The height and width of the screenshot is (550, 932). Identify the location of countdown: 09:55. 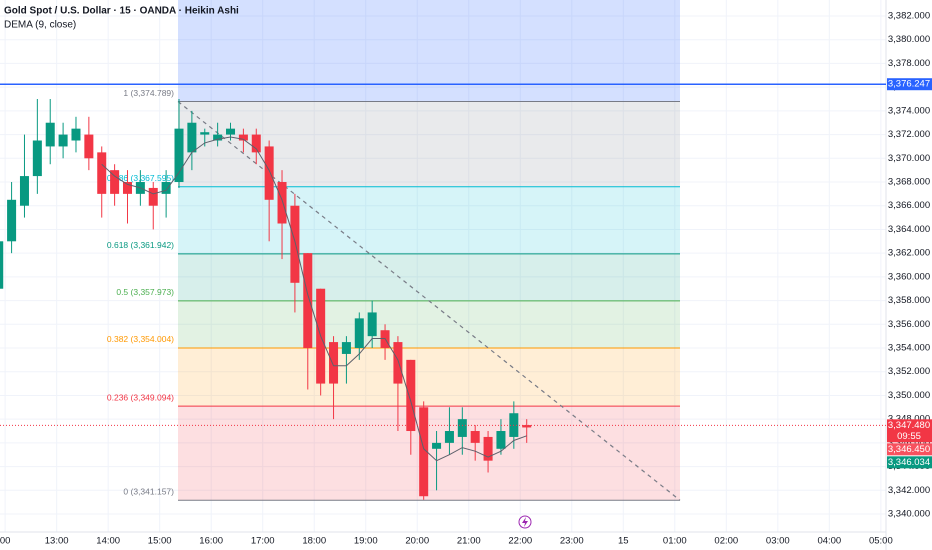
(909, 436).